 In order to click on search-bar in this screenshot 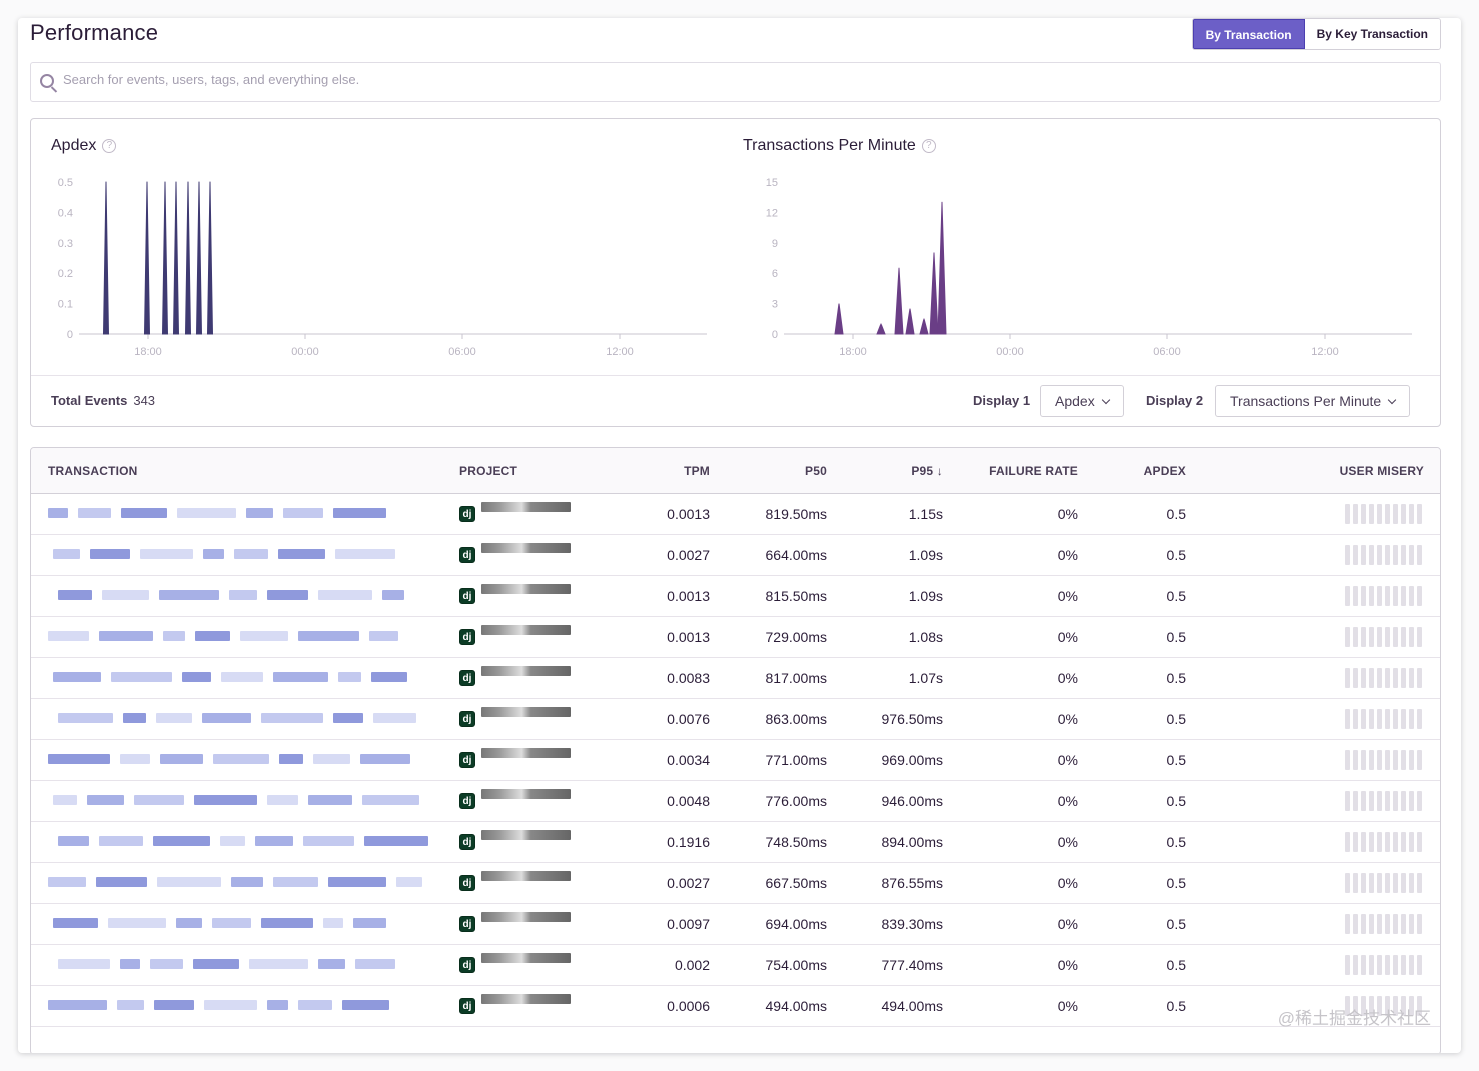, I will do `click(735, 82)`.